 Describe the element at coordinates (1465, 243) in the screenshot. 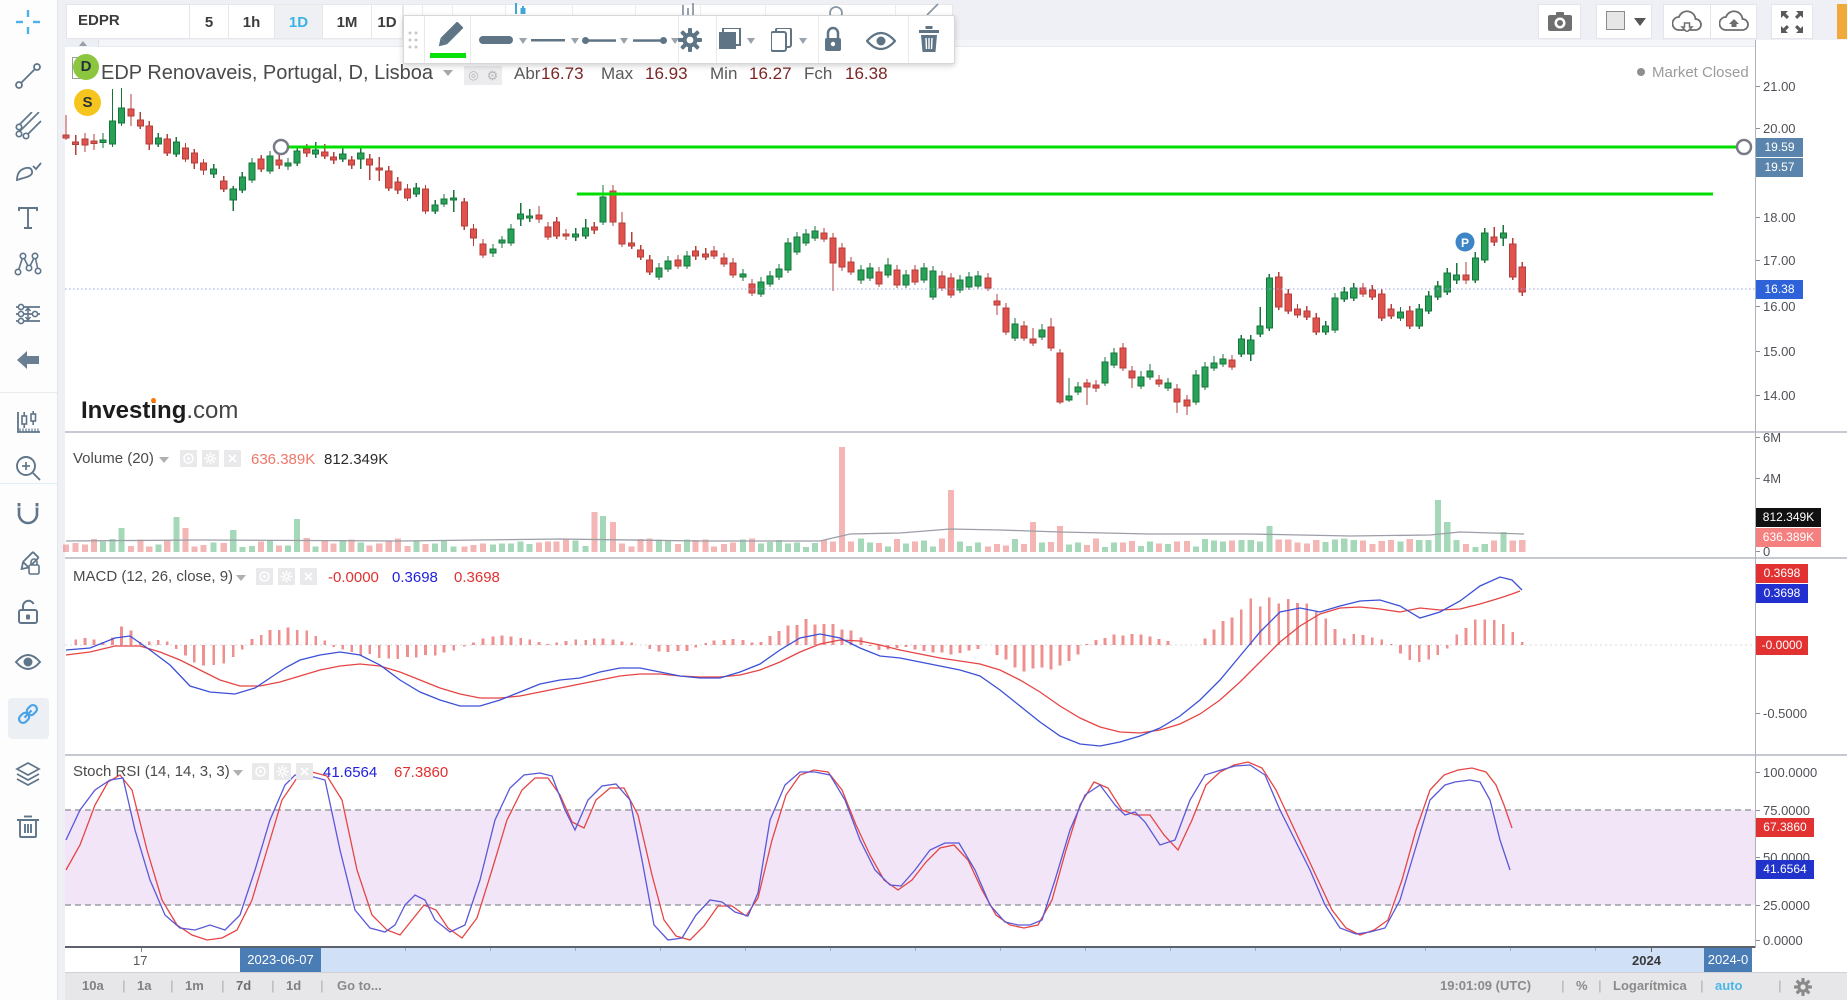

I see `svg-text: P` at that location.